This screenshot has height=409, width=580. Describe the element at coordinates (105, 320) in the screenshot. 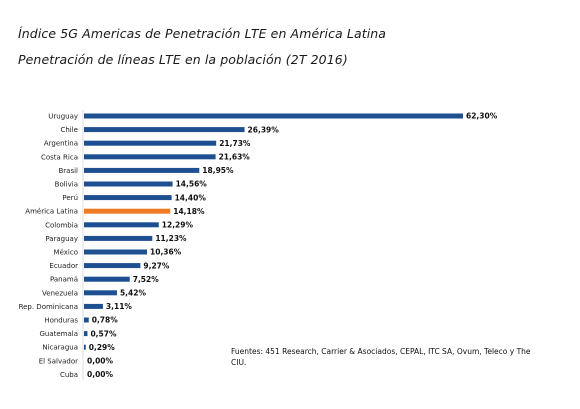

I see `value-label: 0,78%` at that location.